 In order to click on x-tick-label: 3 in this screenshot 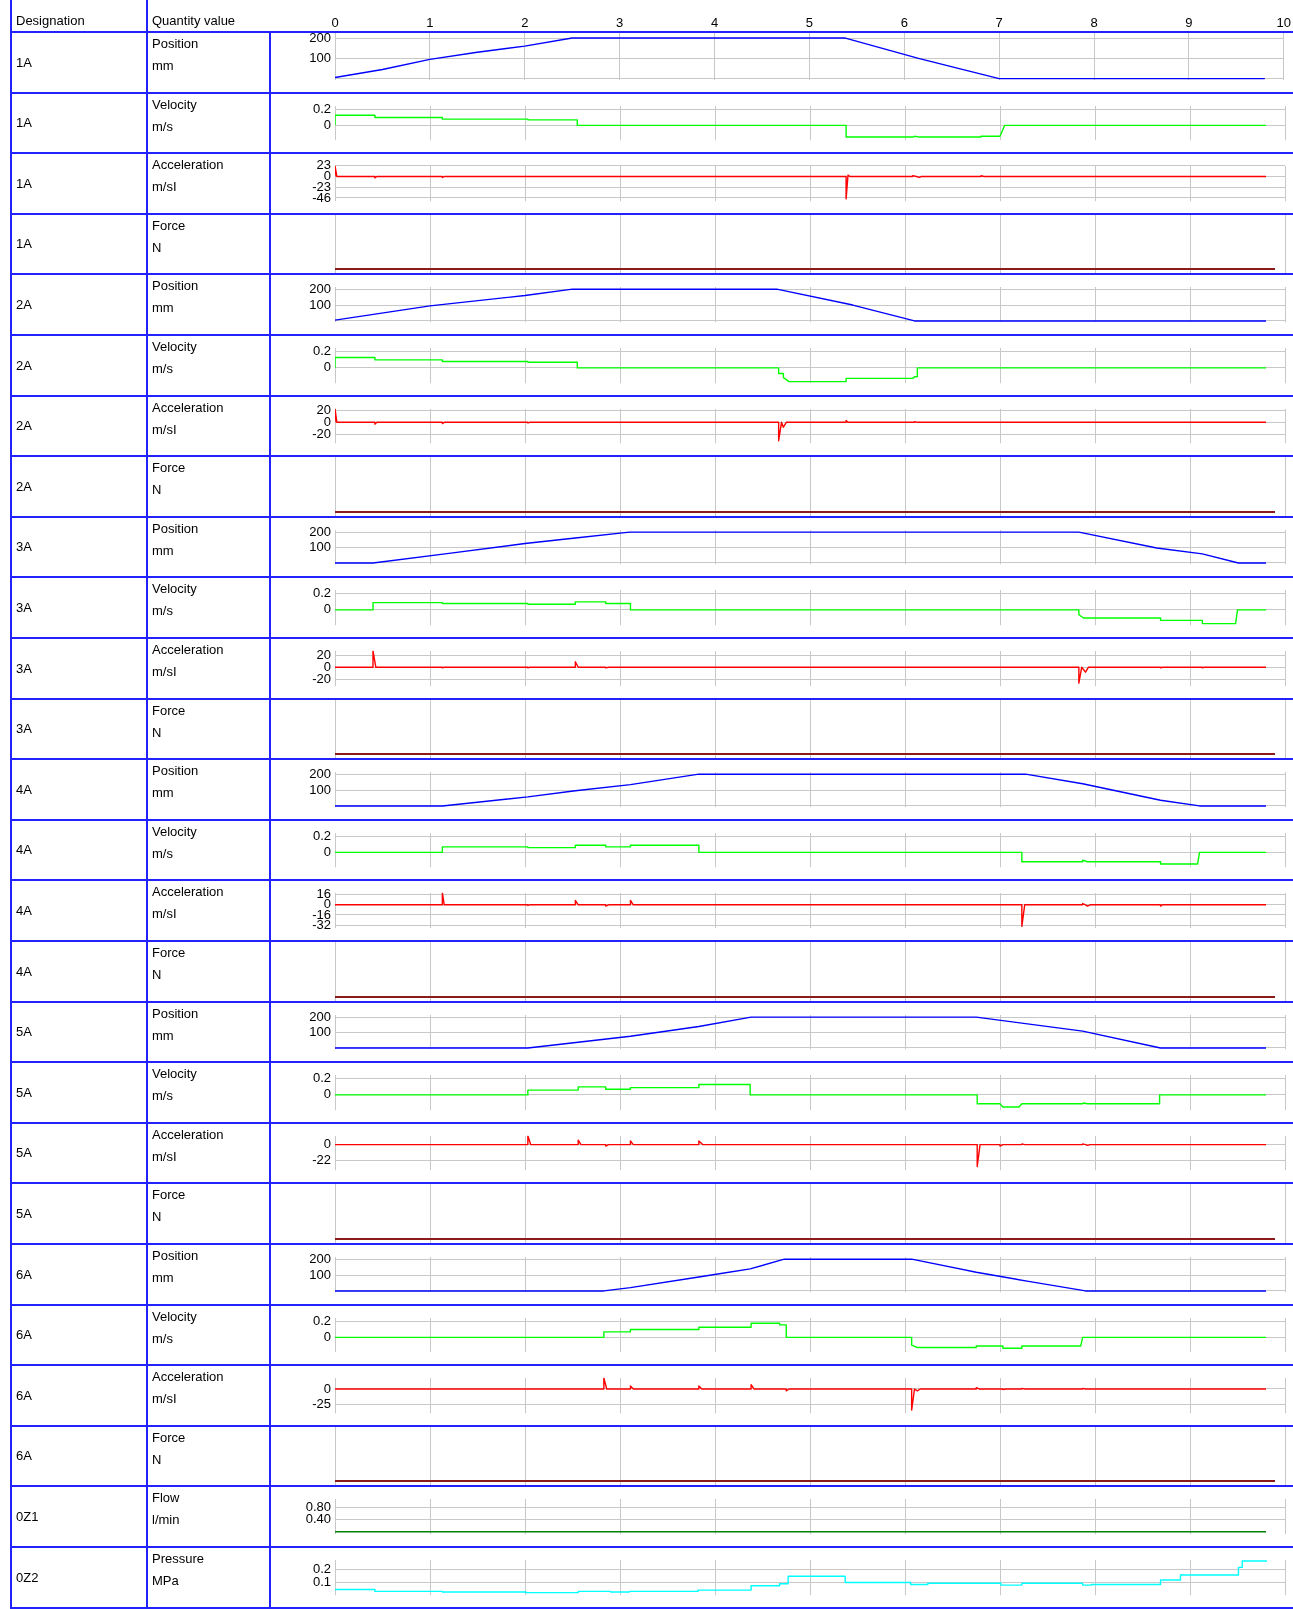, I will do `click(620, 22)`.